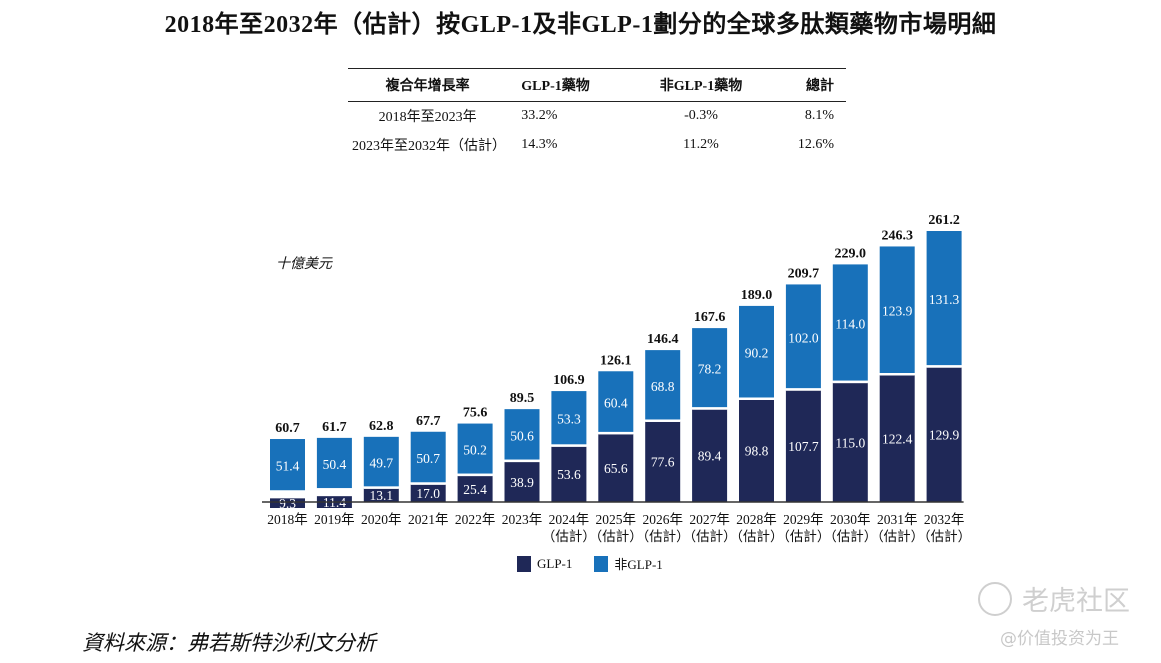 This screenshot has height=663, width=1161. What do you see at coordinates (539, 144) in the screenshot?
I see `cagr-cell: 14.3%` at bounding box center [539, 144].